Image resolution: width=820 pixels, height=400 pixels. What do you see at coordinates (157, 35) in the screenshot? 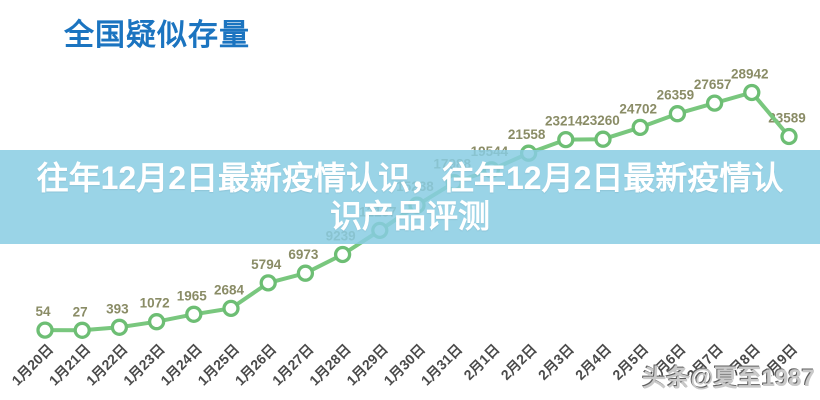
I see `page-title: 全国疑似存量` at bounding box center [157, 35].